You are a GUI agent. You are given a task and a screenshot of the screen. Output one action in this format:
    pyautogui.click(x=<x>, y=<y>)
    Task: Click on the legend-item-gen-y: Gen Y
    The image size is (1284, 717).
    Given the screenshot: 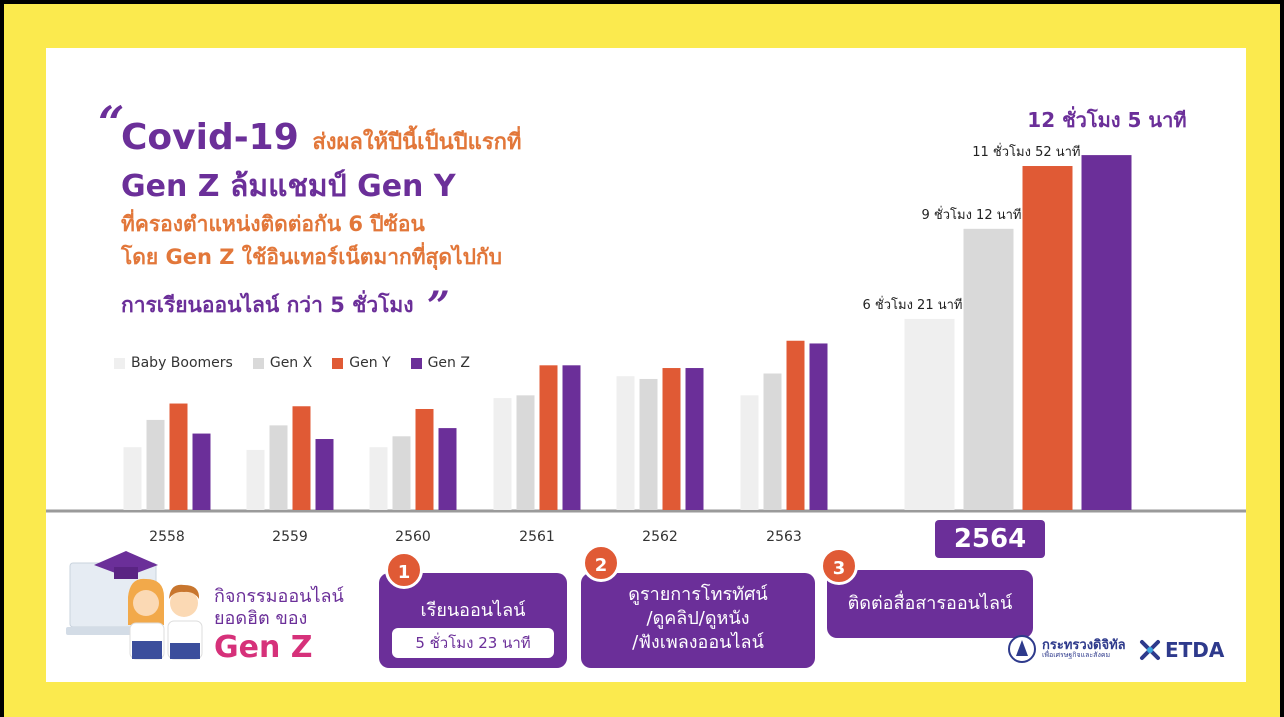 What is the action you would take?
    pyautogui.click(x=361, y=363)
    